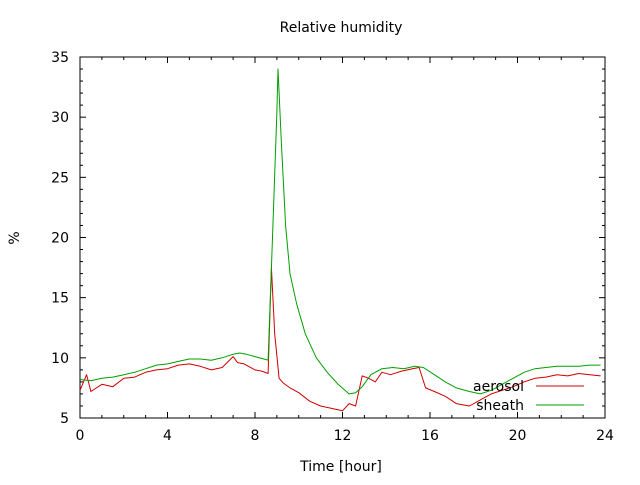 Image resolution: width=640 pixels, height=485 pixels. Describe the element at coordinates (500, 406) in the screenshot. I see `legend-label-sheath: sheath` at that location.